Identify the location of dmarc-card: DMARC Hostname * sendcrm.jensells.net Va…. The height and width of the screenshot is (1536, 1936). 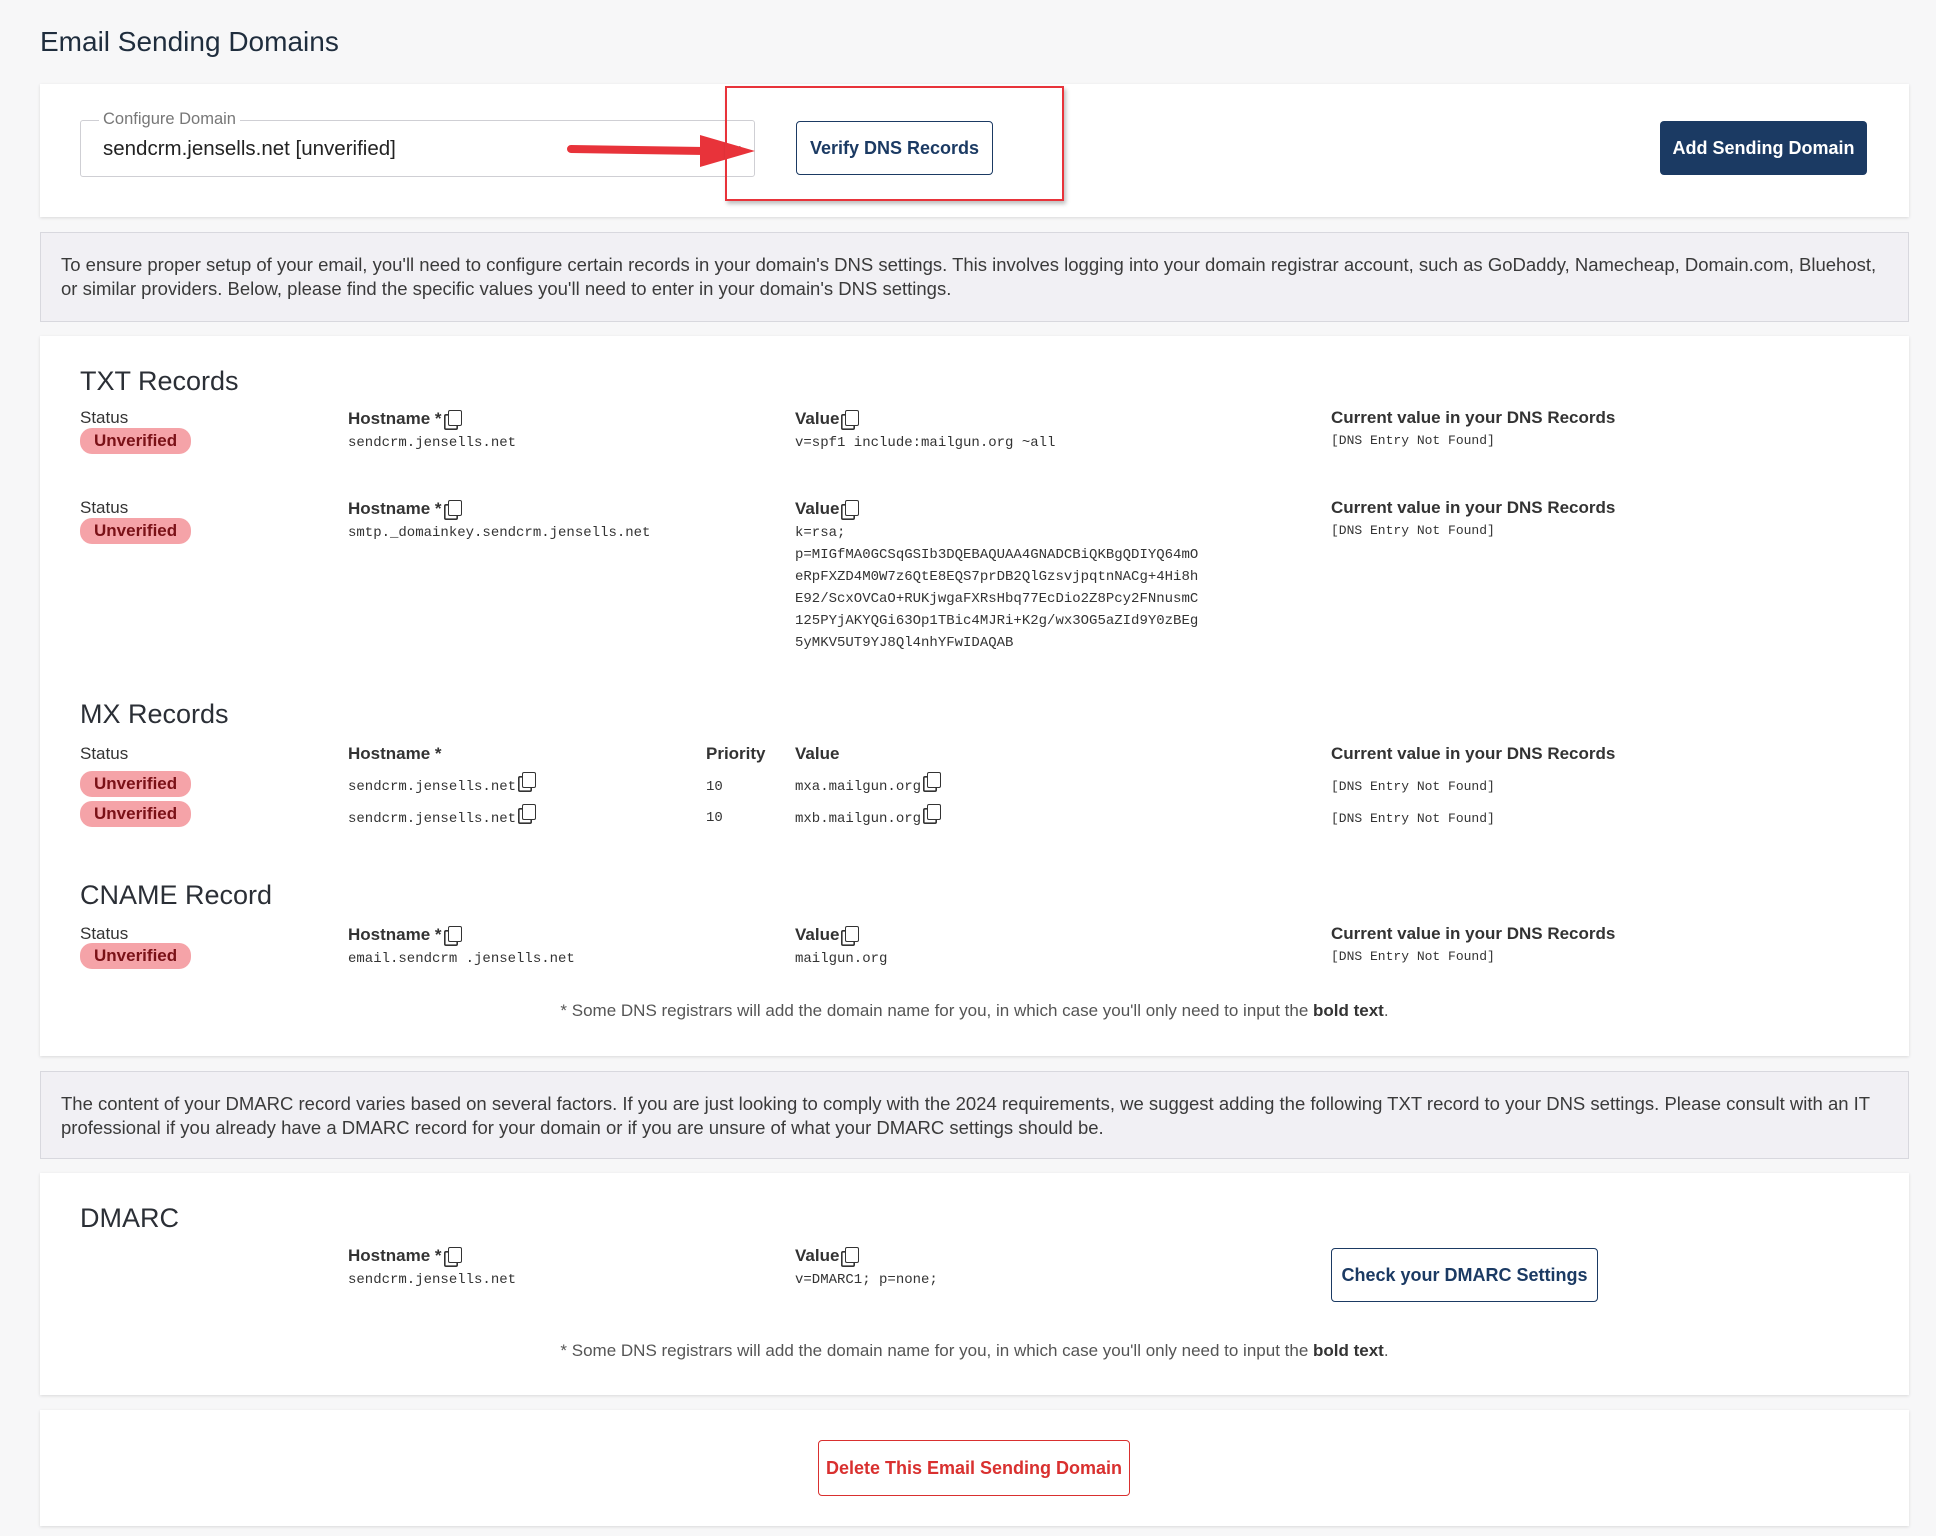
(974, 1284).